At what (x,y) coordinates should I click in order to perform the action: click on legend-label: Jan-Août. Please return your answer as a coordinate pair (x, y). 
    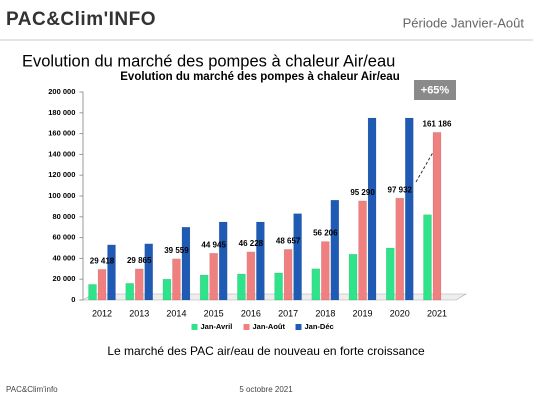
    Looking at the image, I should click on (269, 326).